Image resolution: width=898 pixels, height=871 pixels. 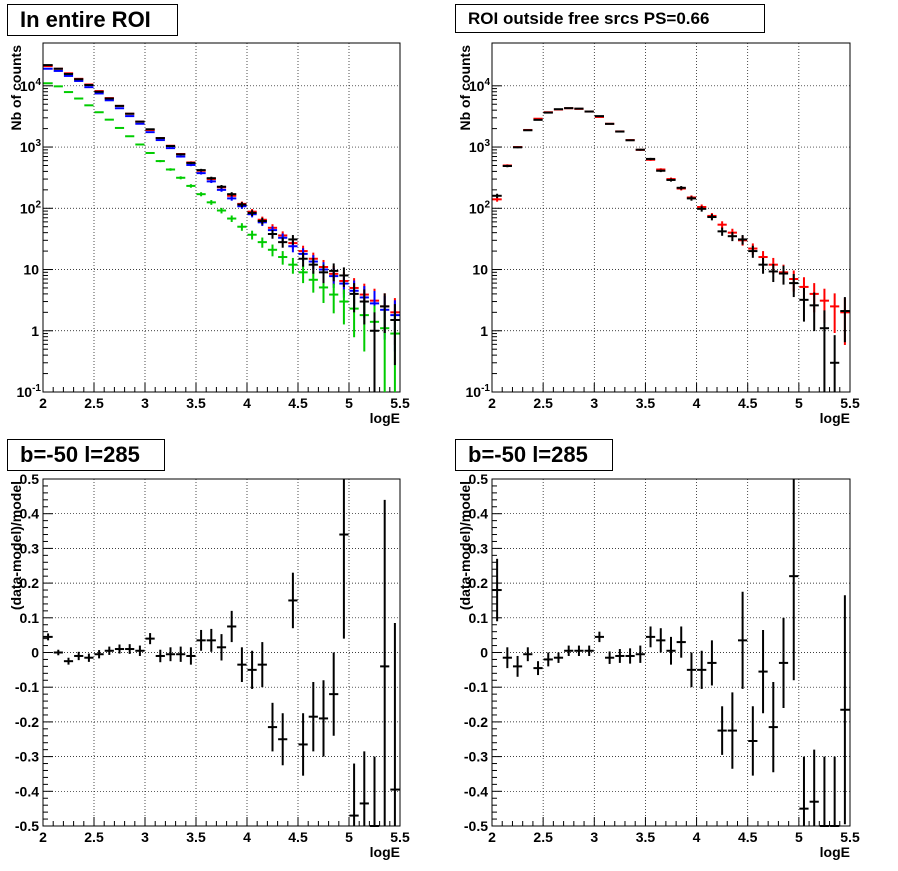 I want to click on panel-title-roi-outside: ROI outside free srcs PS=0.66, so click(x=610, y=18).